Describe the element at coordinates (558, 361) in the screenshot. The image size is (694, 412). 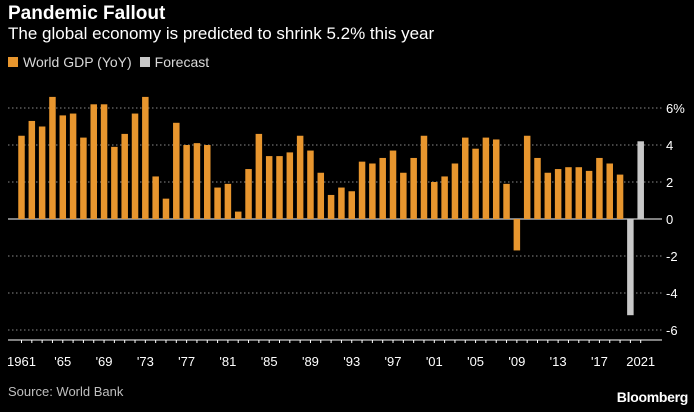
I see `x-tick-label: '13` at that location.